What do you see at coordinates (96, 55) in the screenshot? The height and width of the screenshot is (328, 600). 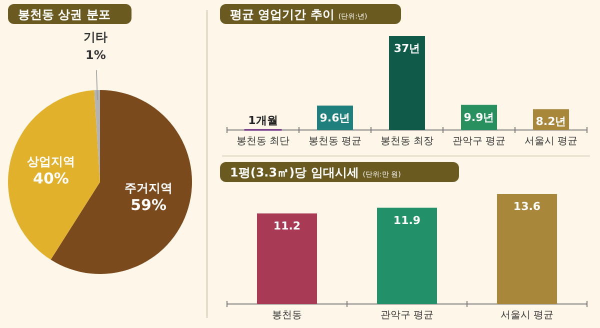 I see `data-label: 1%` at bounding box center [96, 55].